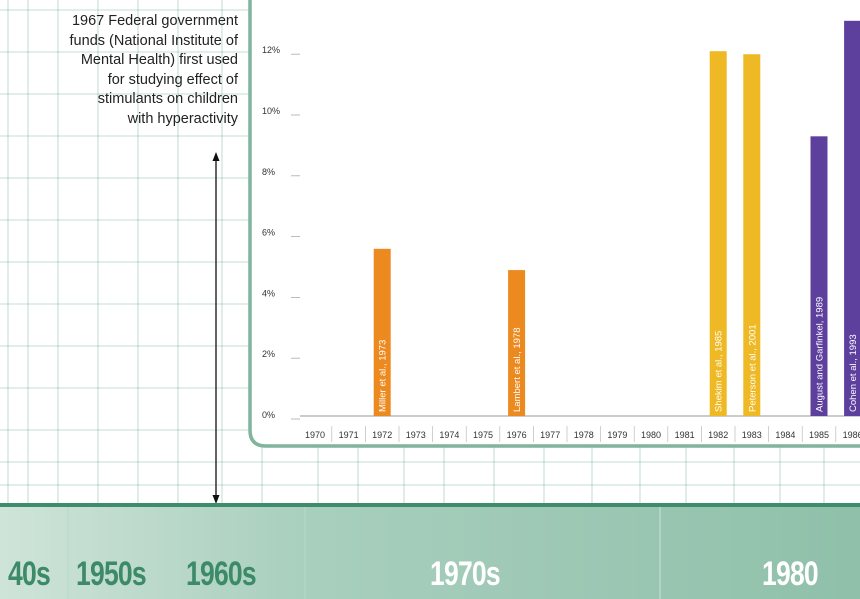 This screenshot has width=860, height=599. I want to click on annotation-line: funds (National Institute of, so click(153, 40).